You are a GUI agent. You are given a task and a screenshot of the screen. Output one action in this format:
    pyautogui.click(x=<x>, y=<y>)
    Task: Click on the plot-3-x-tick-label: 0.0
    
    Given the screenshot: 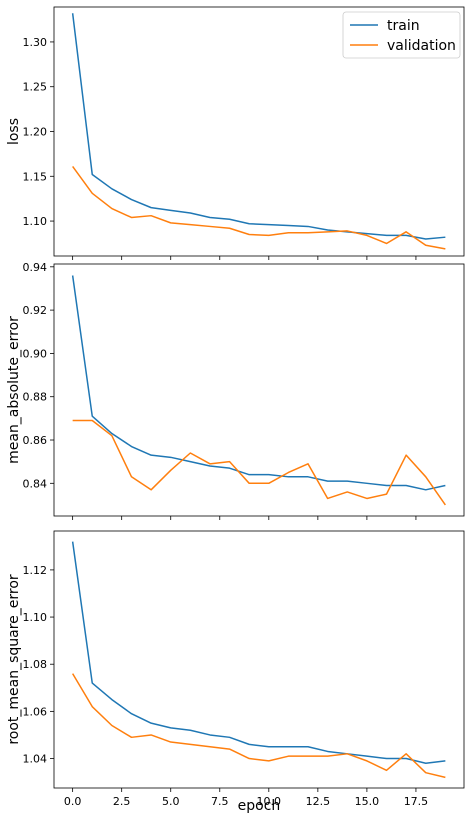 What is the action you would take?
    pyautogui.click(x=73, y=801)
    